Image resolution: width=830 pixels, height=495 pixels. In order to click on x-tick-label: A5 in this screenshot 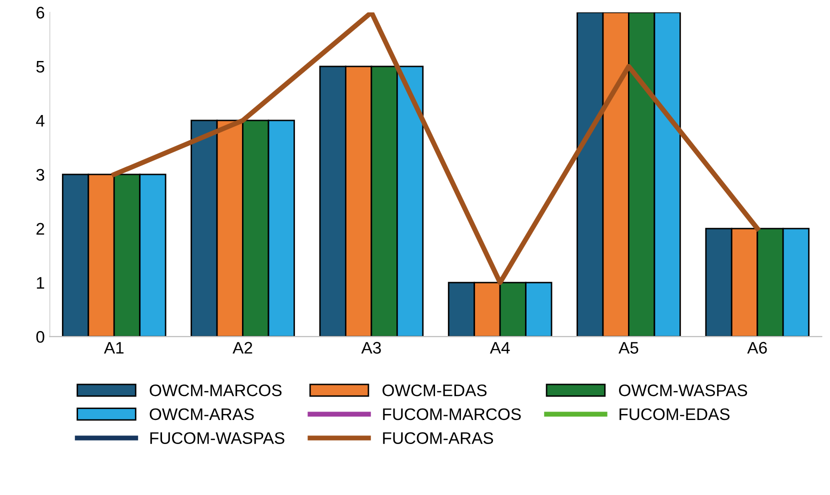, I will do `click(628, 348)`.